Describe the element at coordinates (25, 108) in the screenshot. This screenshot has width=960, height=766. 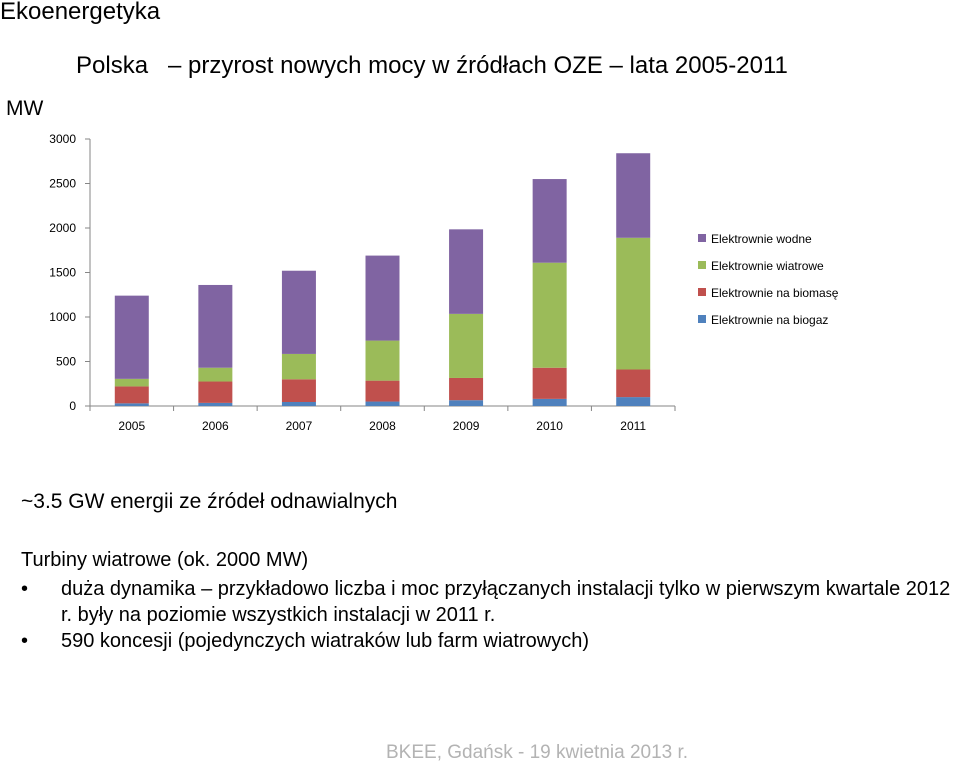
I see `y-axis-unit: MW` at that location.